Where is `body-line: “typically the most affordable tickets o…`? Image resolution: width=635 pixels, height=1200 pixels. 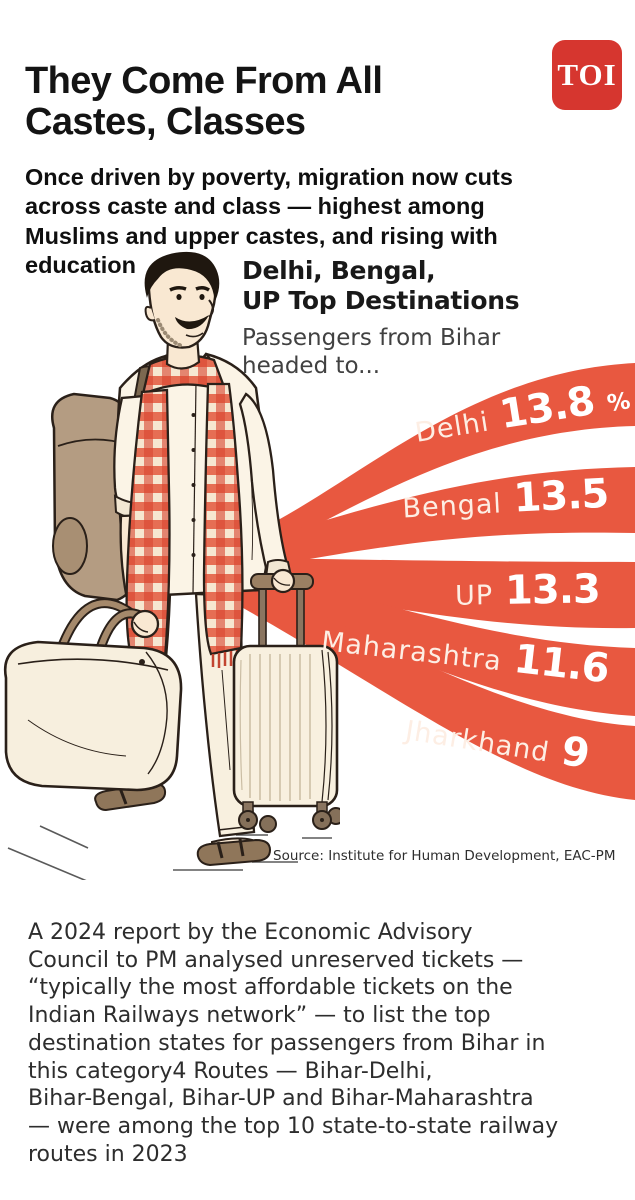 body-line: “typically the most affordable tickets o… is located at coordinates (270, 988).